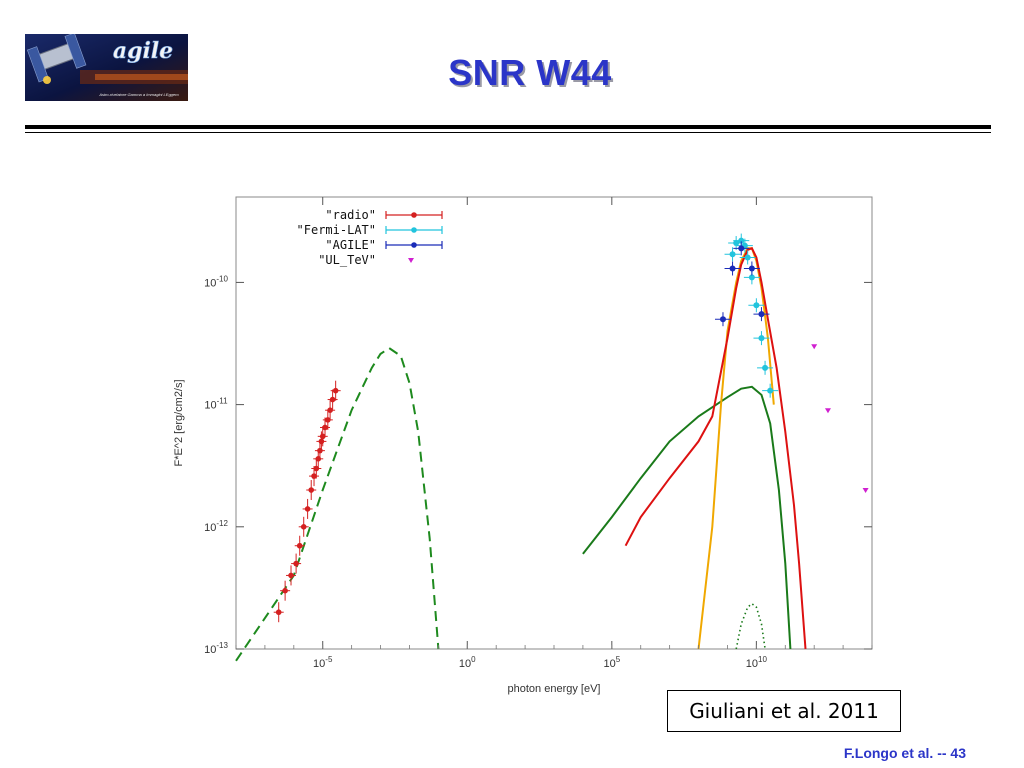  What do you see at coordinates (143, 51) in the screenshot?
I see `logo-text: agile` at bounding box center [143, 51].